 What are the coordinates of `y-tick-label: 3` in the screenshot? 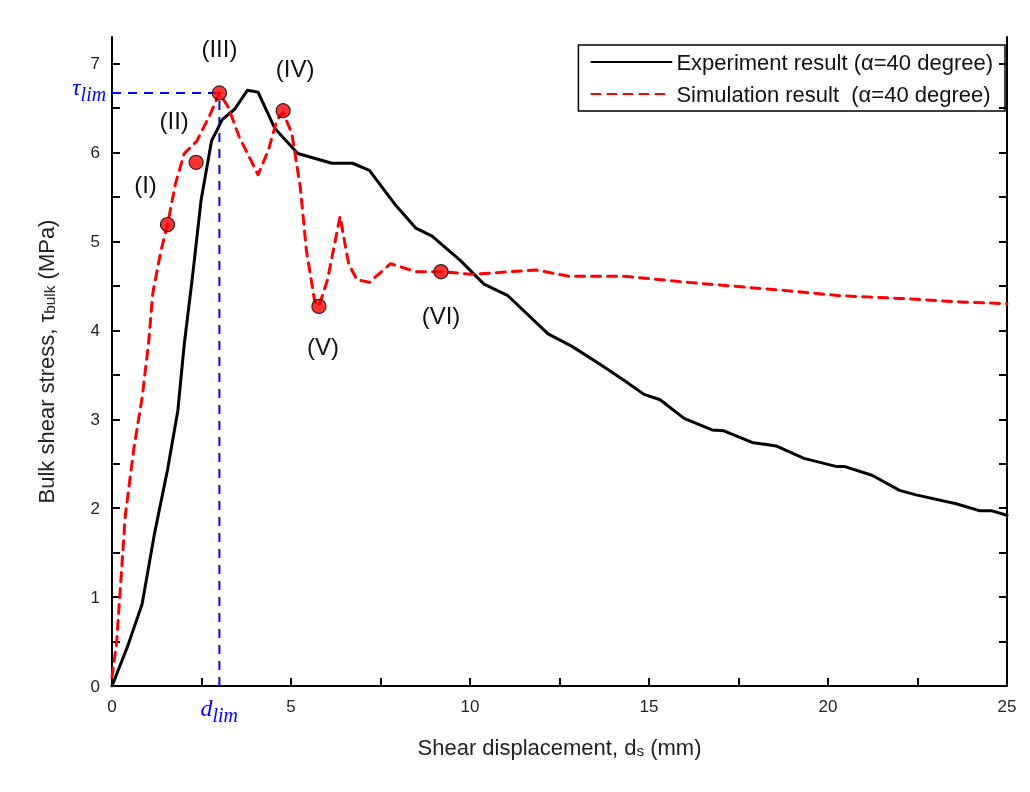 It's located at (95, 419).